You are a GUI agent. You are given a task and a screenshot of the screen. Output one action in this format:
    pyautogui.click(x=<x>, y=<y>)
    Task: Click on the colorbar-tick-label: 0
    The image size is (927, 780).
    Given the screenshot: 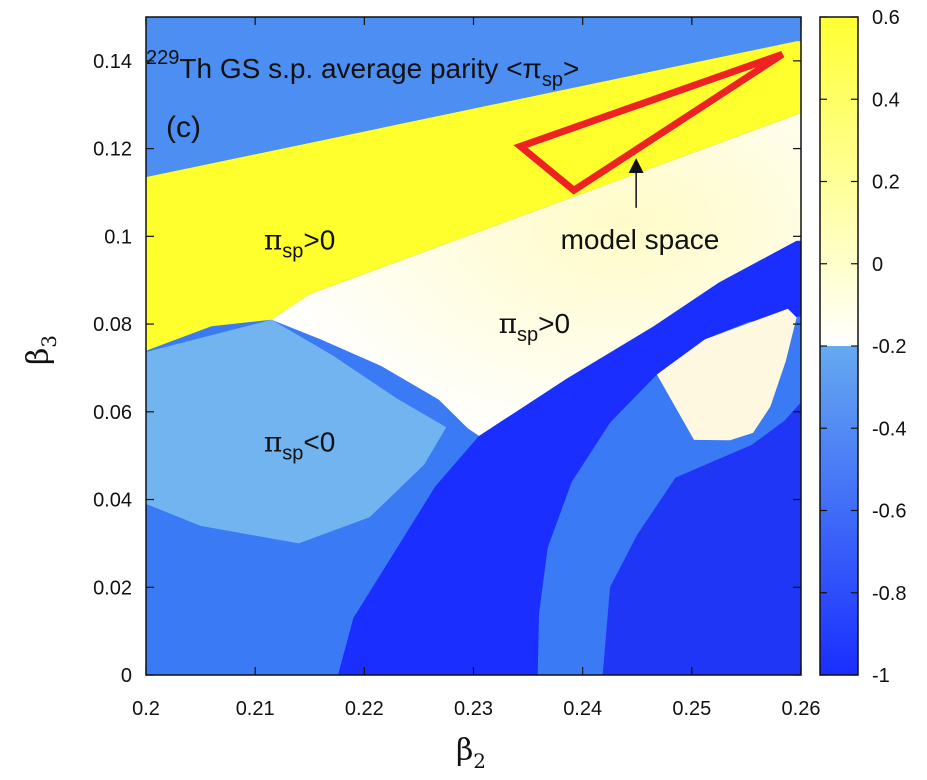 What is the action you would take?
    pyautogui.click(x=877, y=265)
    